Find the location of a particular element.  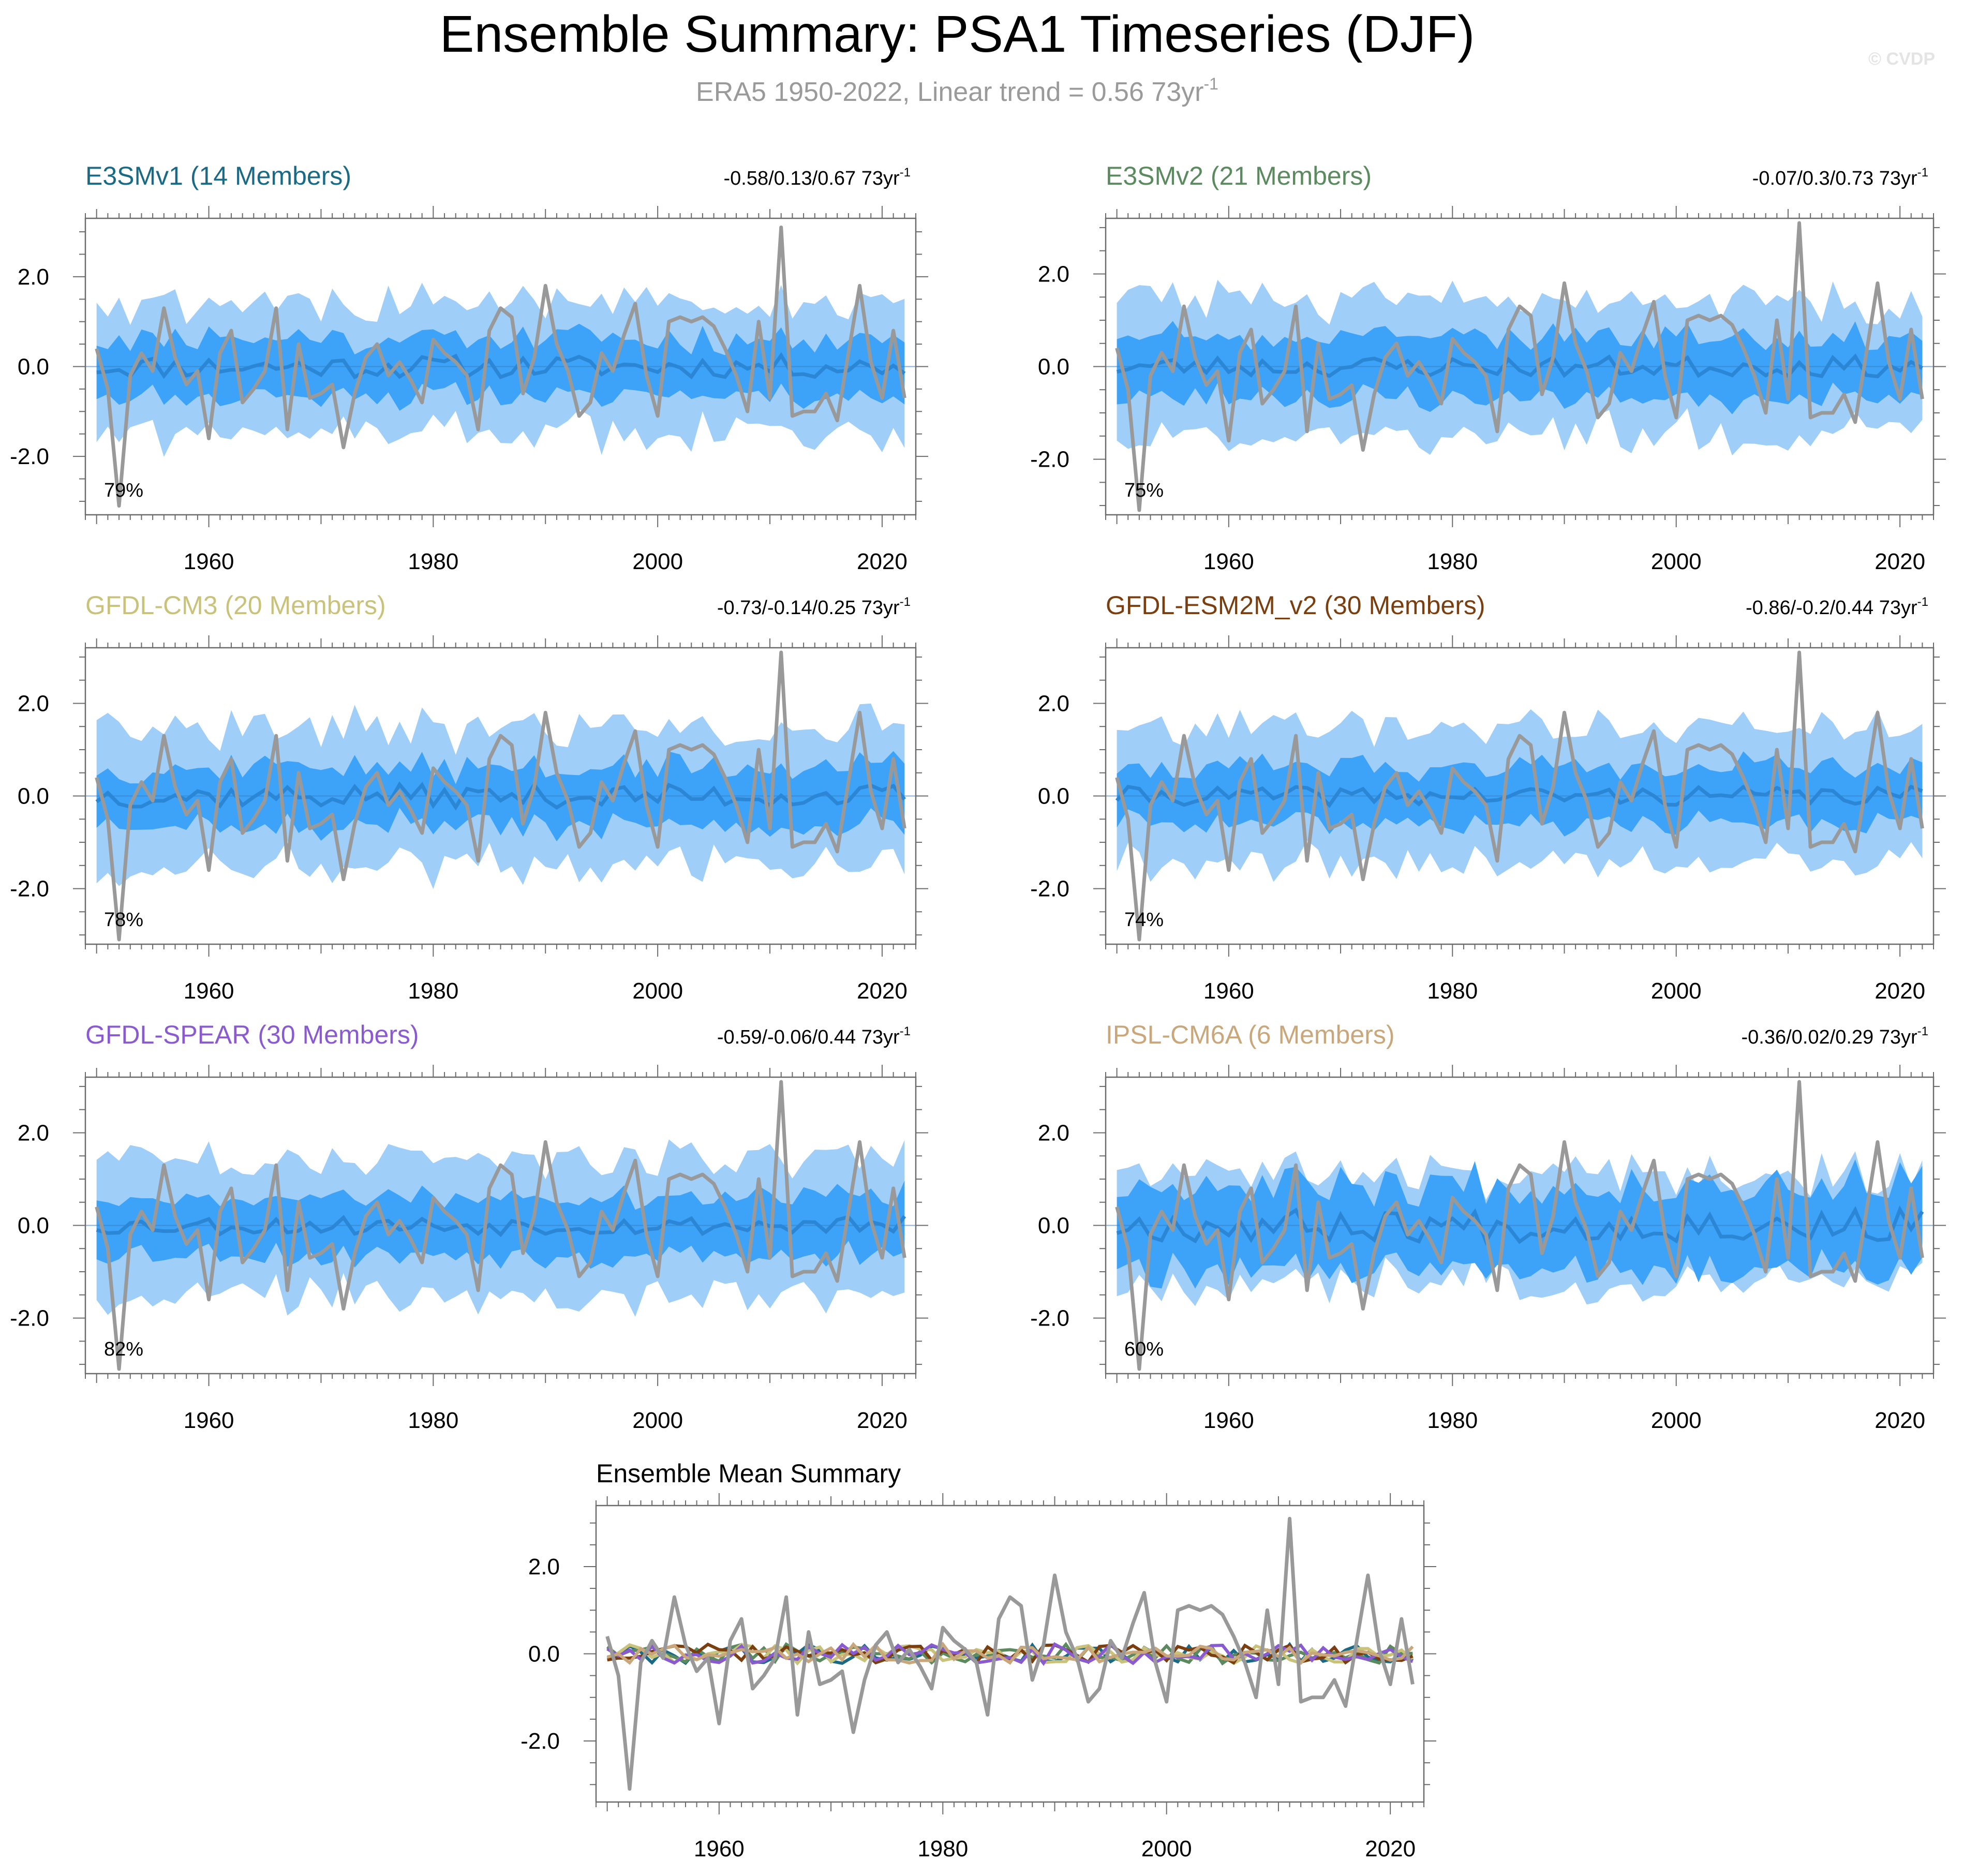

panel-title: IPSL-CM6A (6 Members) is located at coordinates (1250, 1034).